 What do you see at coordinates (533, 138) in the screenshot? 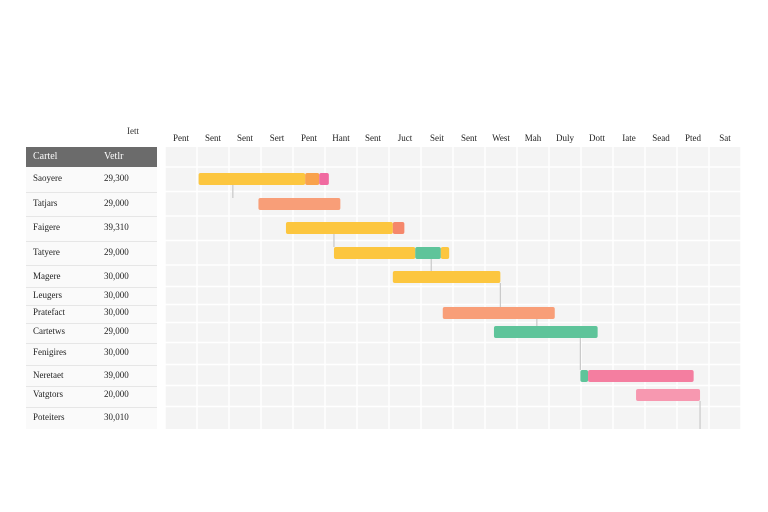
I see `month-label: Mah` at bounding box center [533, 138].